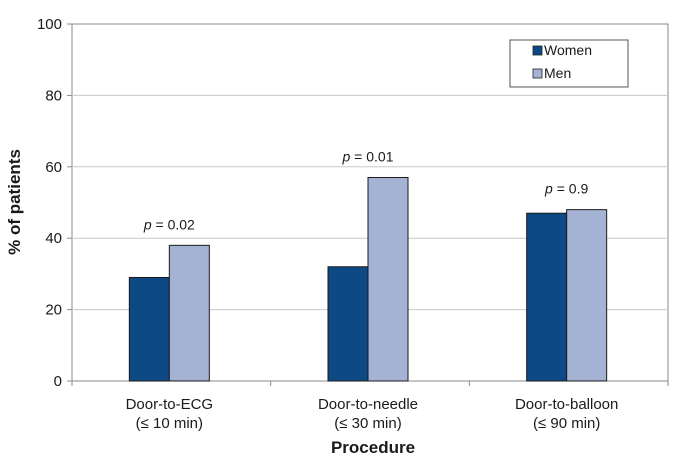 This screenshot has width=679, height=468. I want to click on y-tick-label: 60, so click(53, 167).